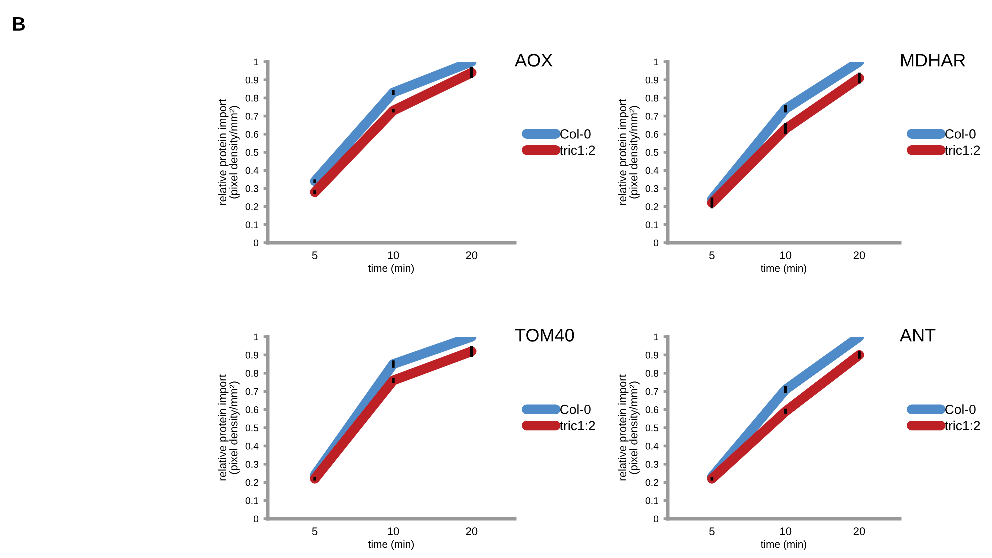 The width and height of the screenshot is (992, 558). What do you see at coordinates (933, 60) in the screenshot?
I see `chart-title: MDHAR` at bounding box center [933, 60].